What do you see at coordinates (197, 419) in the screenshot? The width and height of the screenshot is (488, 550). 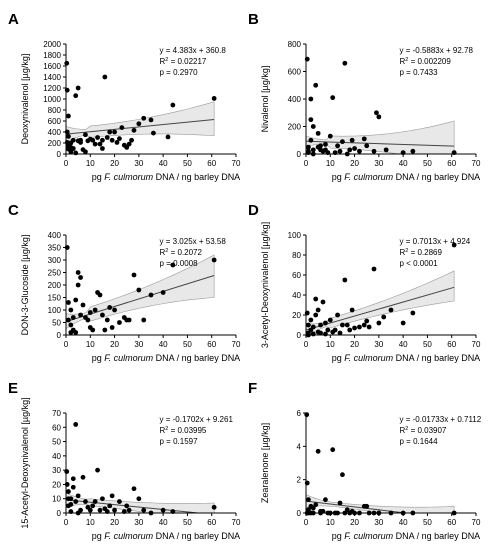 I see `stats-line-1: y = -0.1702x + 9.261` at bounding box center [197, 419].